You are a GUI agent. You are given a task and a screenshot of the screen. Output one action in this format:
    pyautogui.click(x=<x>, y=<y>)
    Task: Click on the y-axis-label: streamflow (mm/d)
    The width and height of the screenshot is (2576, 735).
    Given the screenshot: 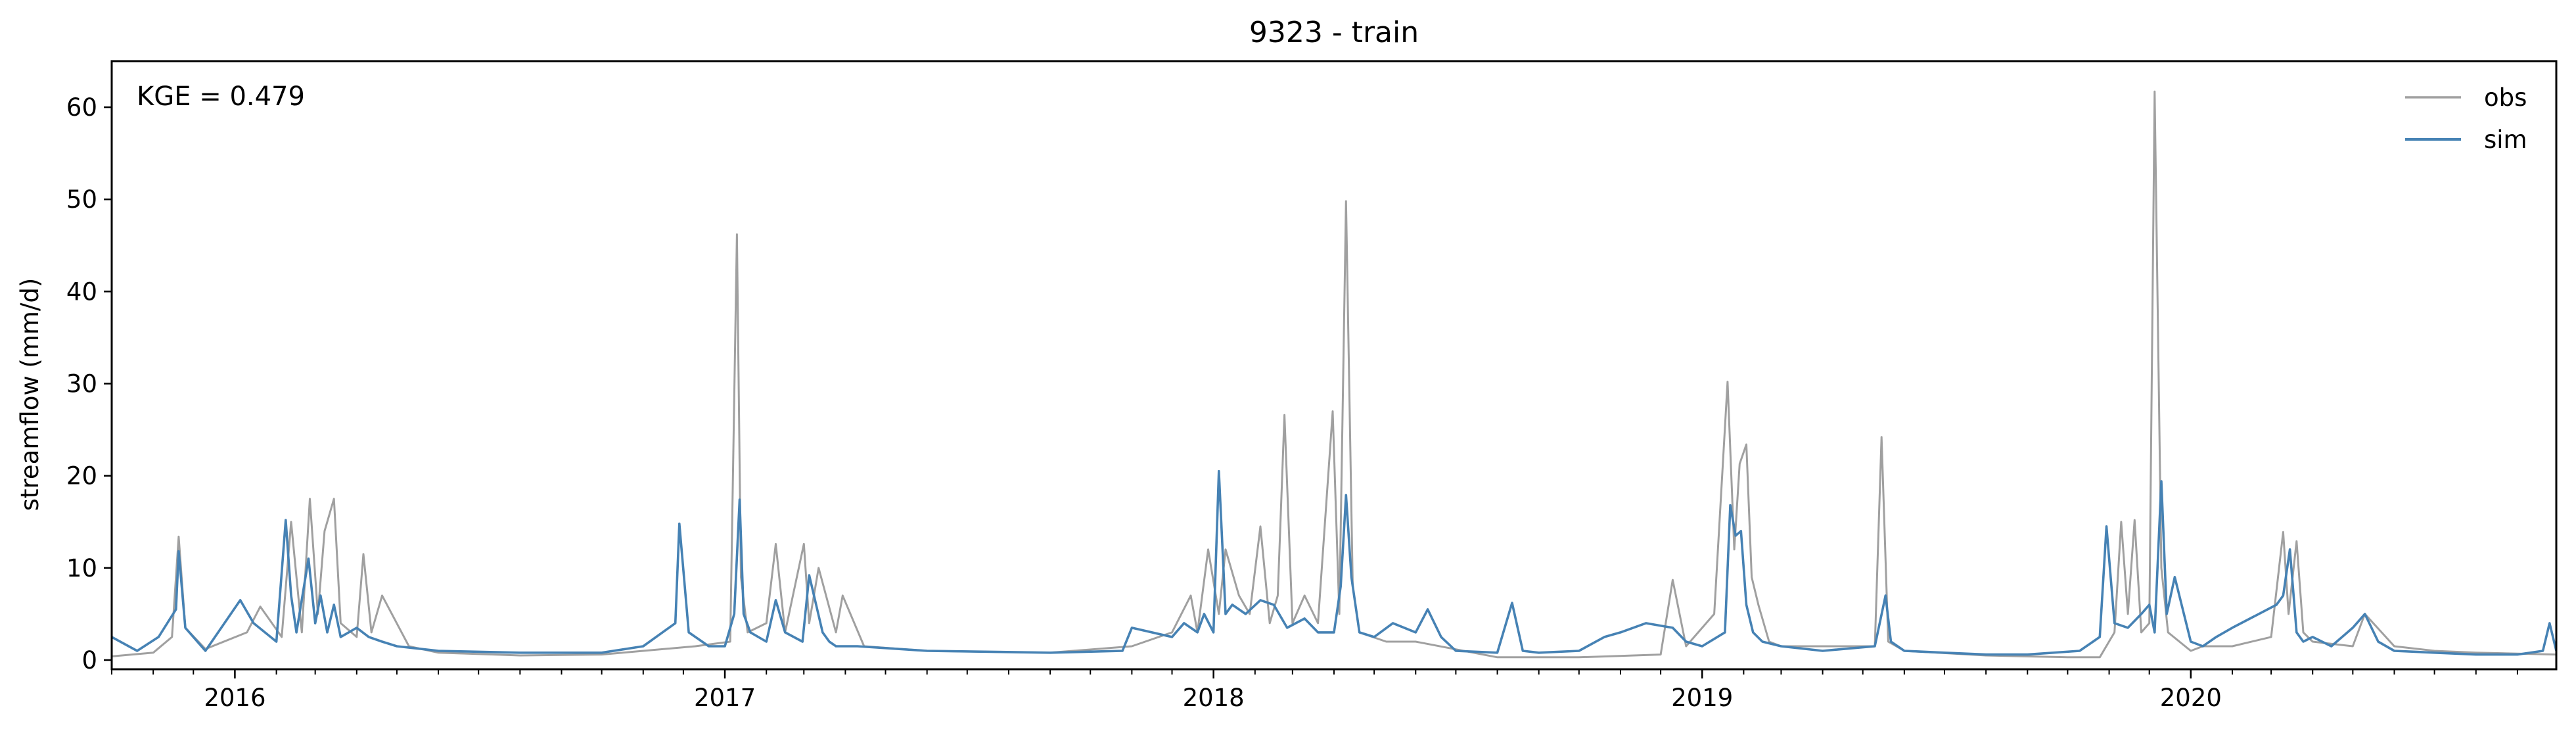 What is the action you would take?
    pyautogui.click(x=30, y=395)
    